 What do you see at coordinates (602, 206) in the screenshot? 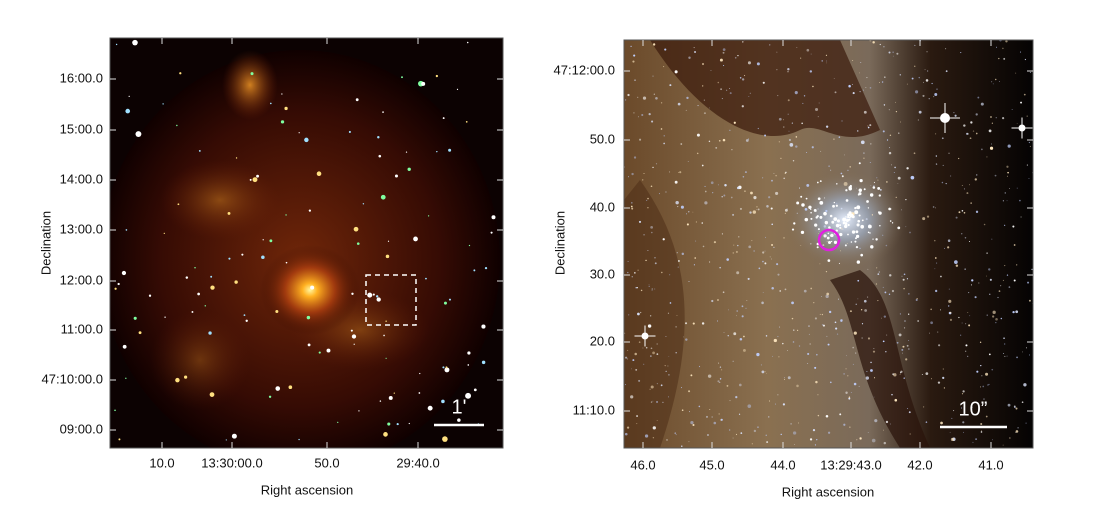
I see `y-tick-label: 40.0` at bounding box center [602, 206].